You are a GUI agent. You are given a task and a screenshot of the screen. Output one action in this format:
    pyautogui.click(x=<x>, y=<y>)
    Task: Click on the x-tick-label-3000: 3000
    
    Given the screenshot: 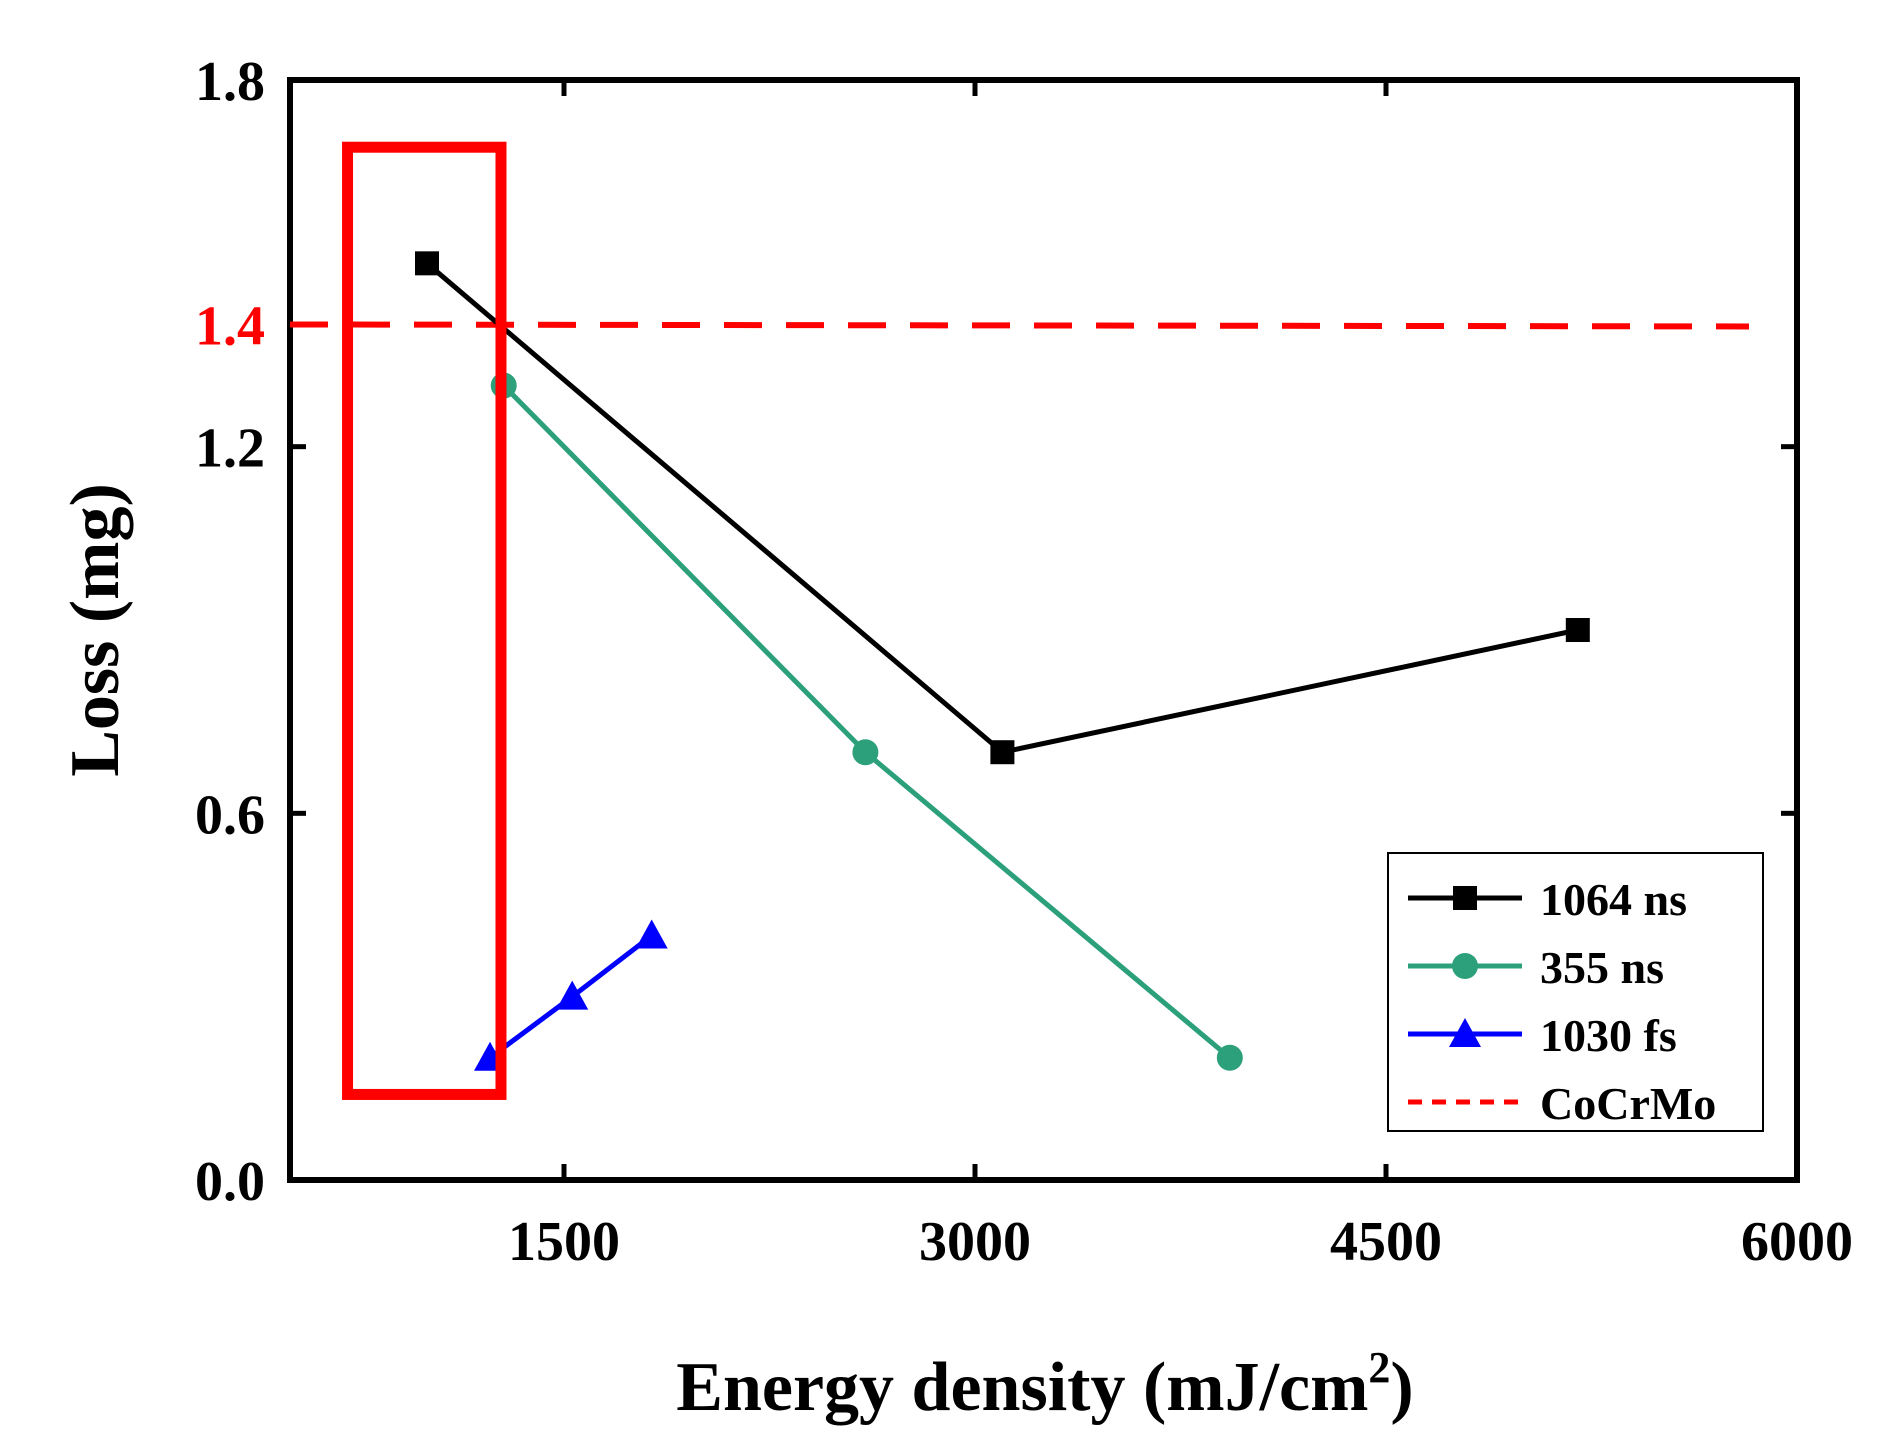 What is the action you would take?
    pyautogui.click(x=975, y=1242)
    